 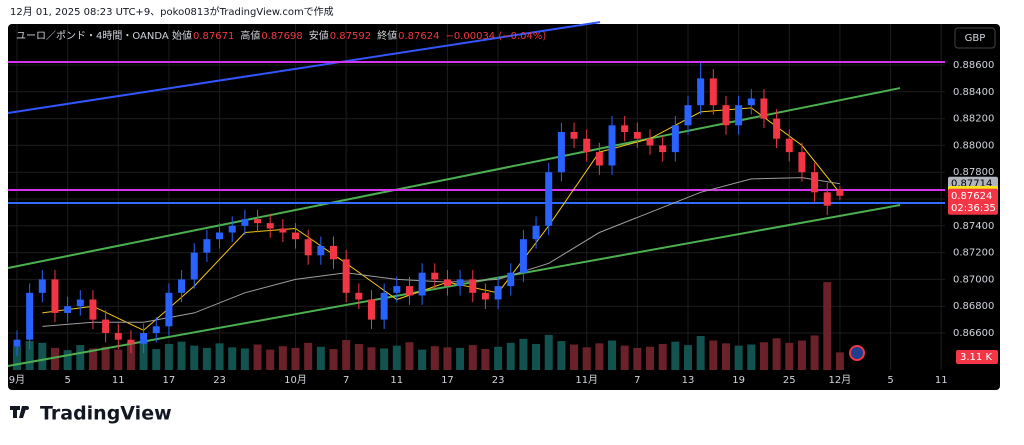 I want to click on x-tick-label: 9月, so click(x=17, y=380).